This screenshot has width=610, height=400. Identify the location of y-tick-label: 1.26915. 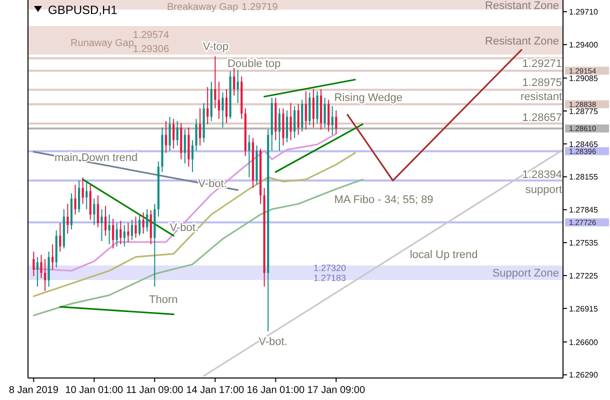
(583, 309).